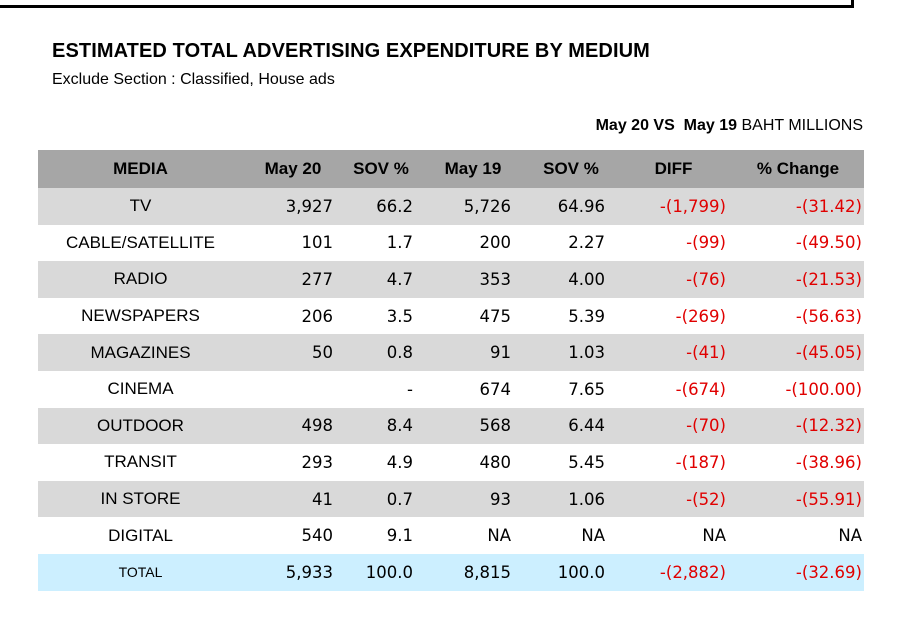  I want to click on cell-media: OUTDOOR, so click(140, 426).